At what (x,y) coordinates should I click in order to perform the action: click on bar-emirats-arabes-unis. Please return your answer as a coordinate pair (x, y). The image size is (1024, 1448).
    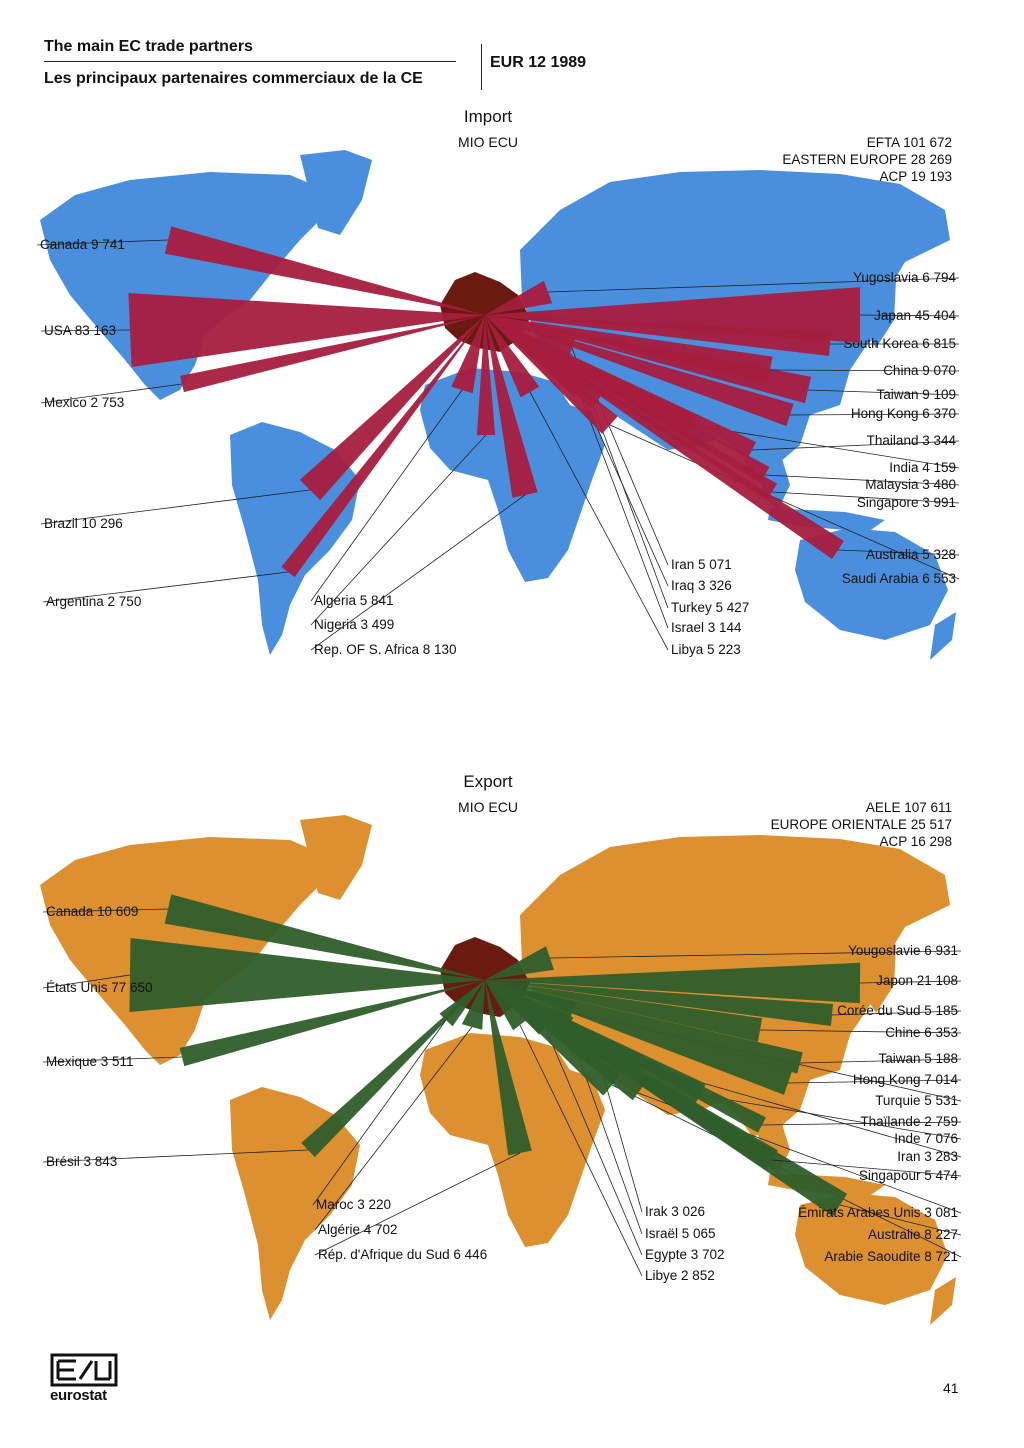
    Looking at the image, I should click on (564, 1040).